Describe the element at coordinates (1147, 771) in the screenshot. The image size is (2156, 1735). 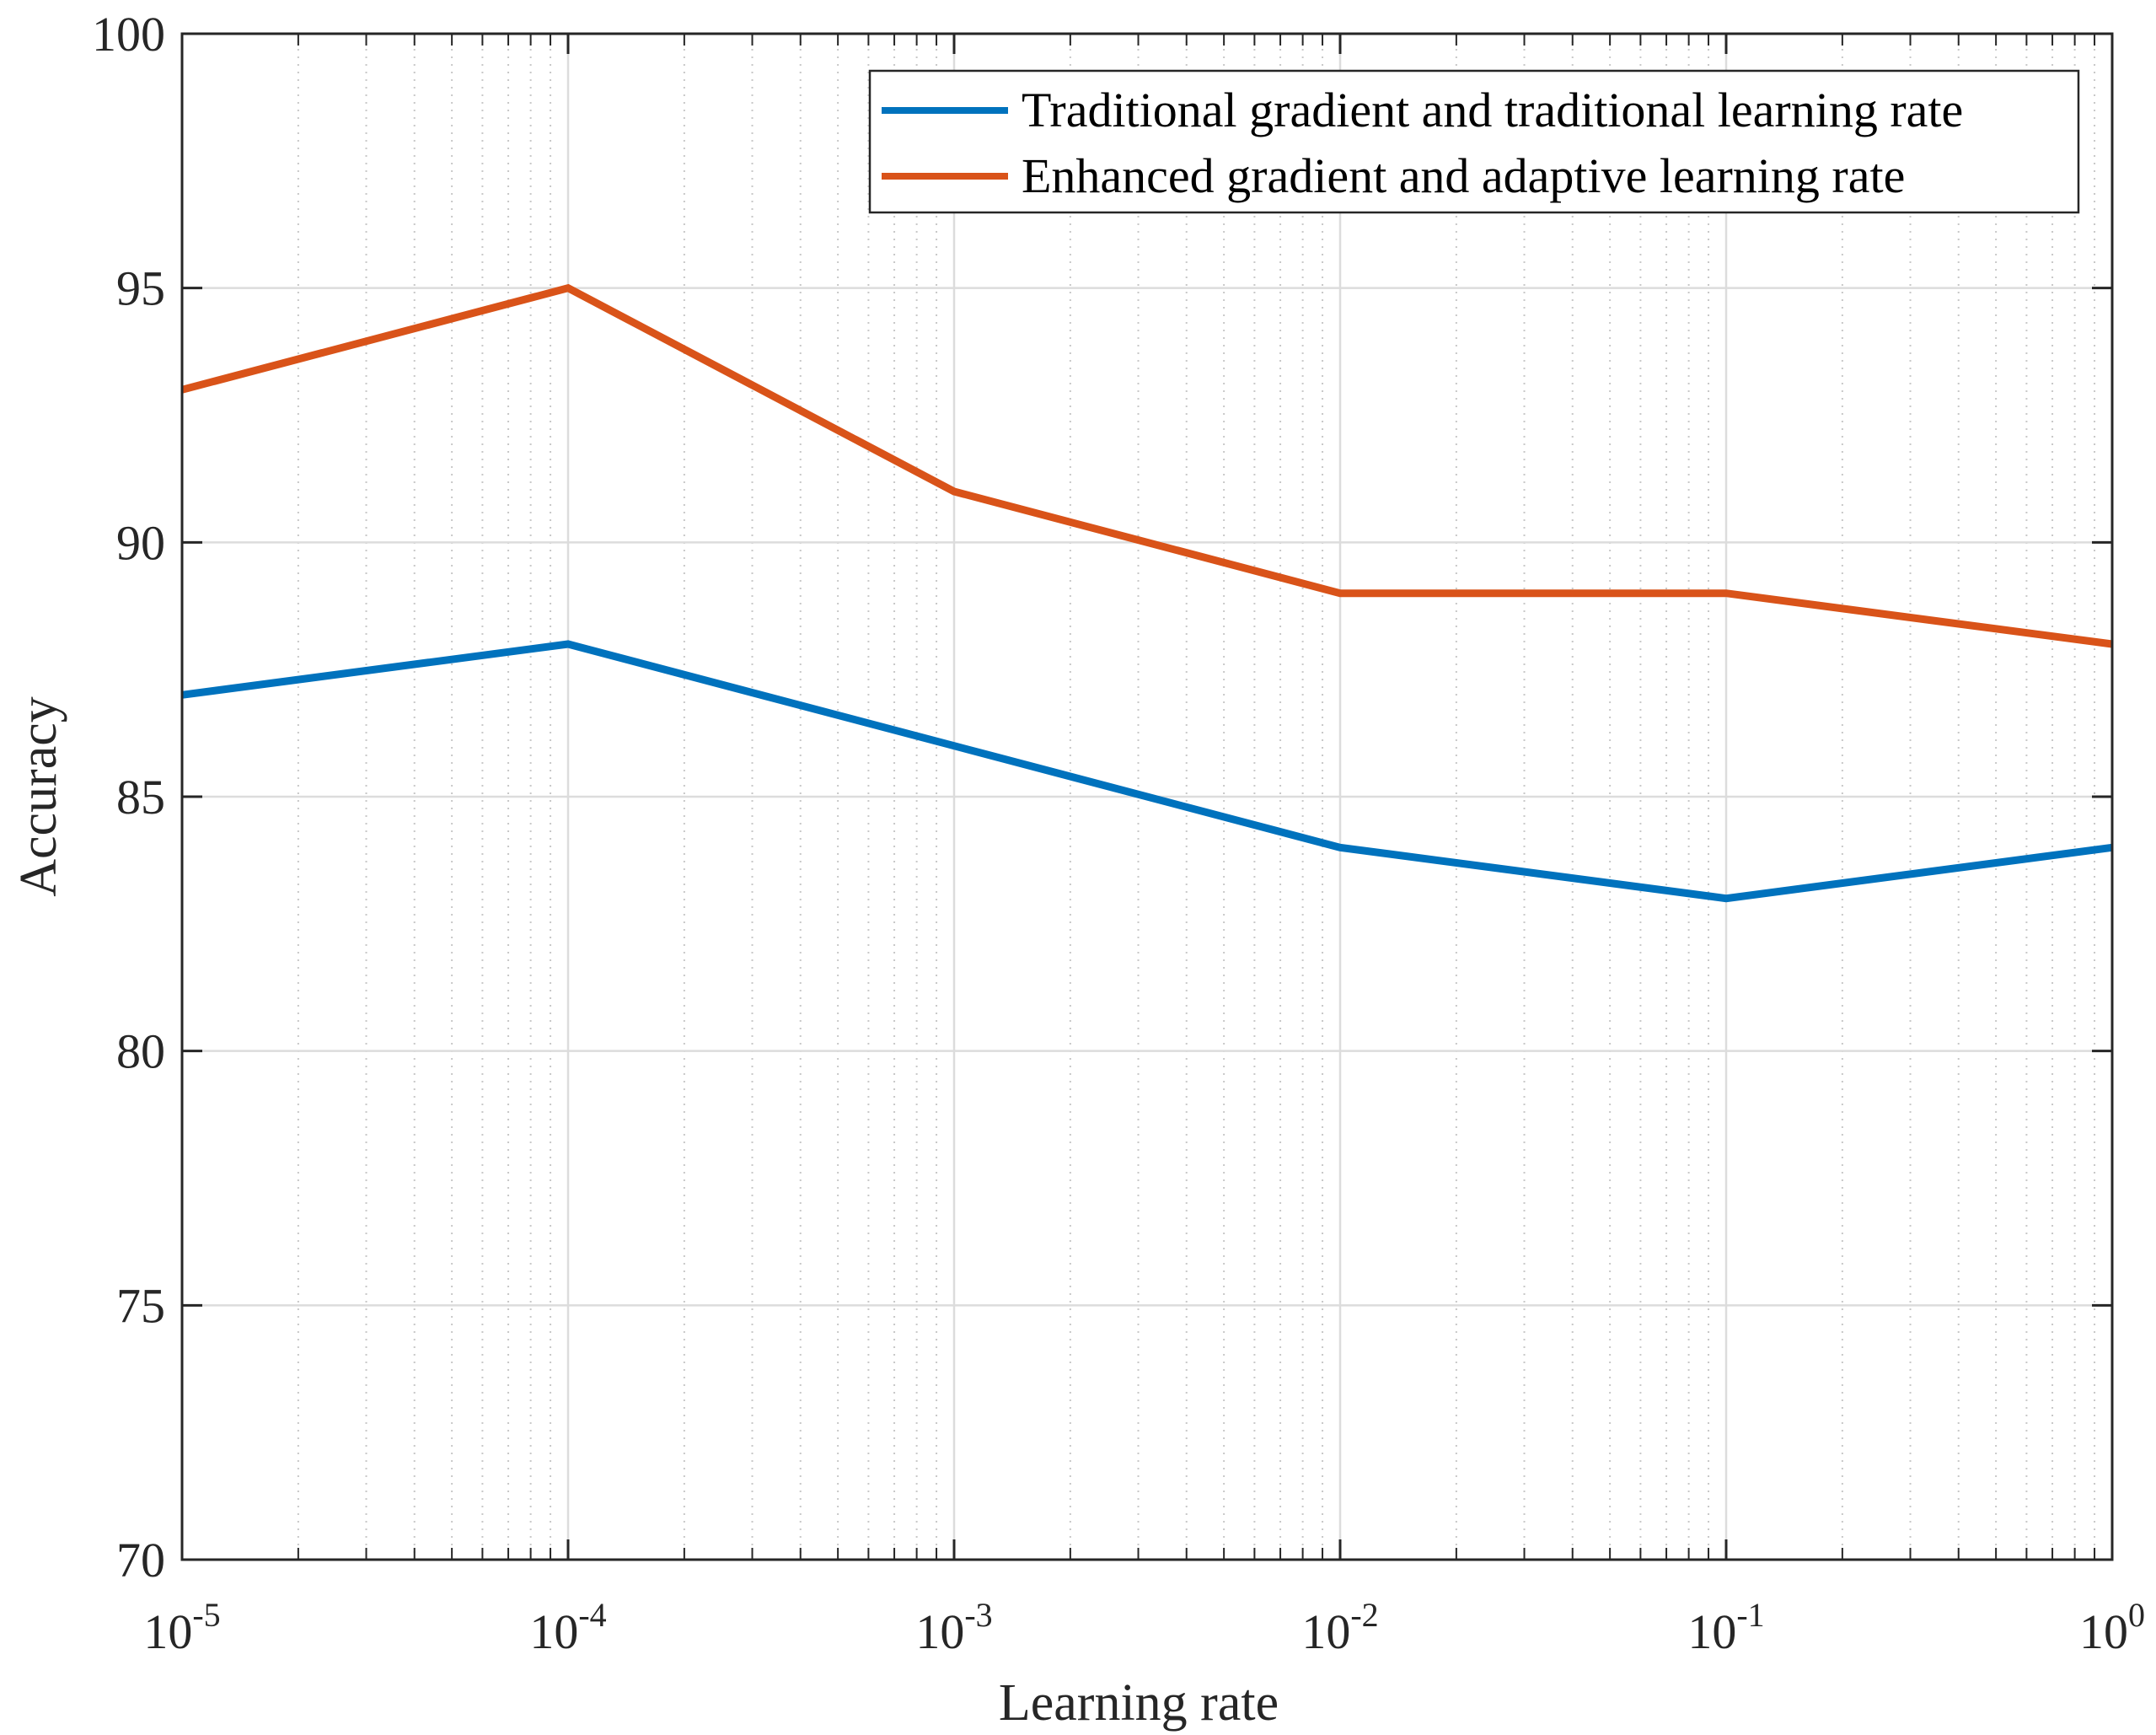
I see `series-line-traditional` at that location.